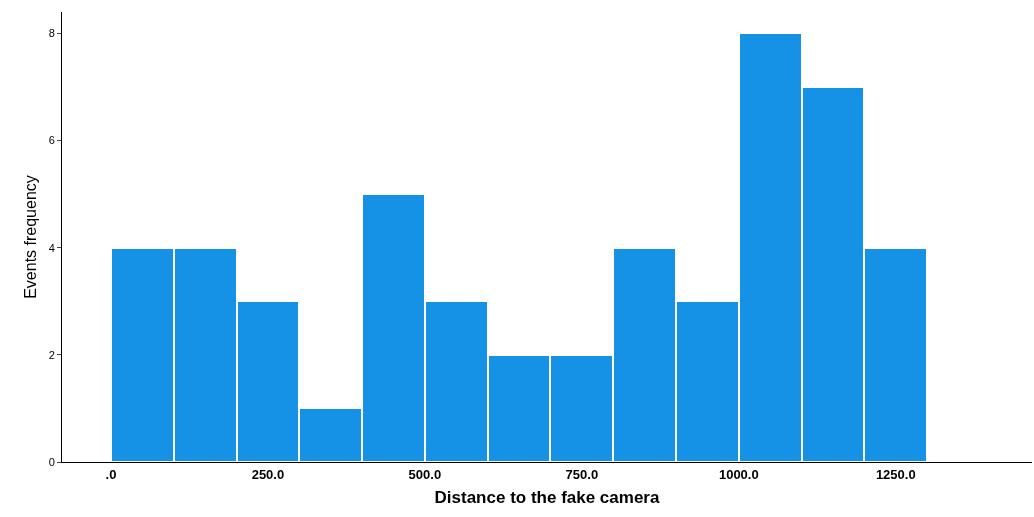  I want to click on x-tick-label: 250.0, so click(268, 474).